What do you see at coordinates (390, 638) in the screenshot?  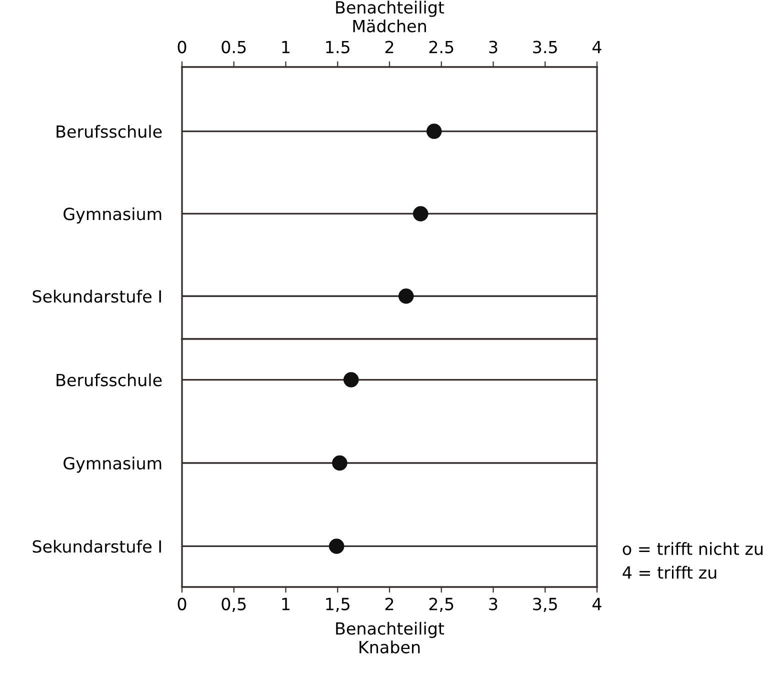 I see `x-axis-title: Benachteiligt Knaben` at bounding box center [390, 638].